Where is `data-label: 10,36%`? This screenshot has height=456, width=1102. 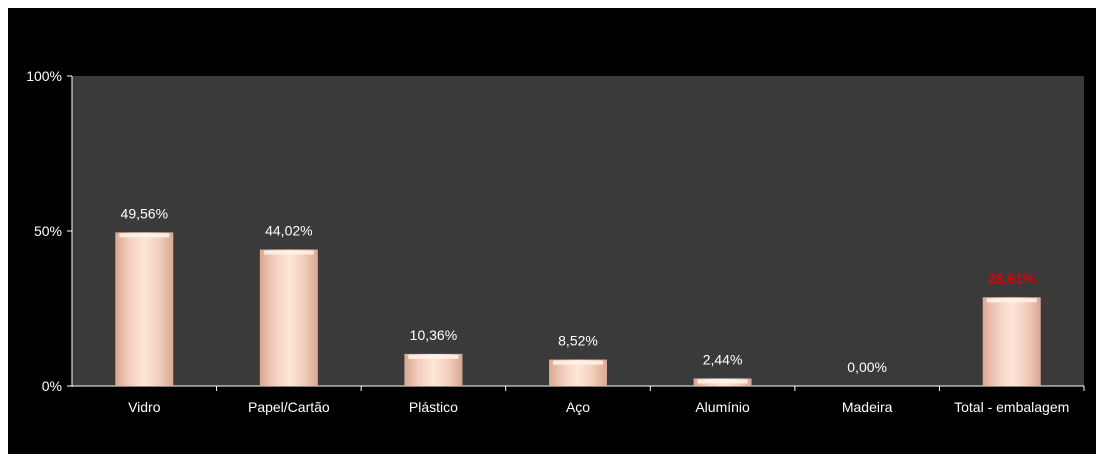
data-label: 10,36% is located at coordinates (433, 335).